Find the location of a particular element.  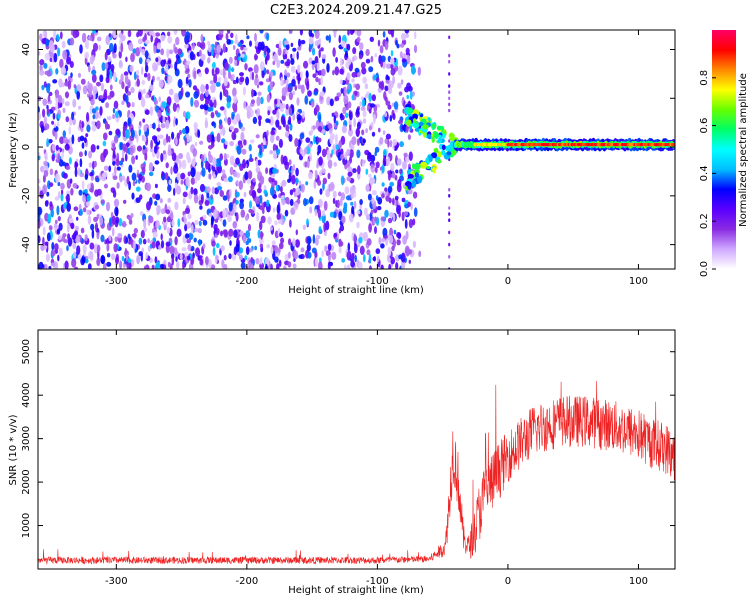

snr-ytick-label: 3000 is located at coordinates (26, 438).